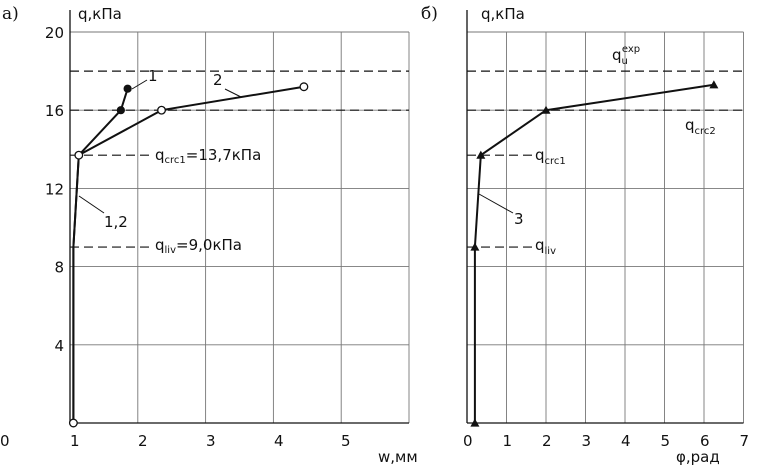  What do you see at coordinates (626, 55) in the screenshot?
I see `ref-label-u-exp: quexp` at bounding box center [626, 55].